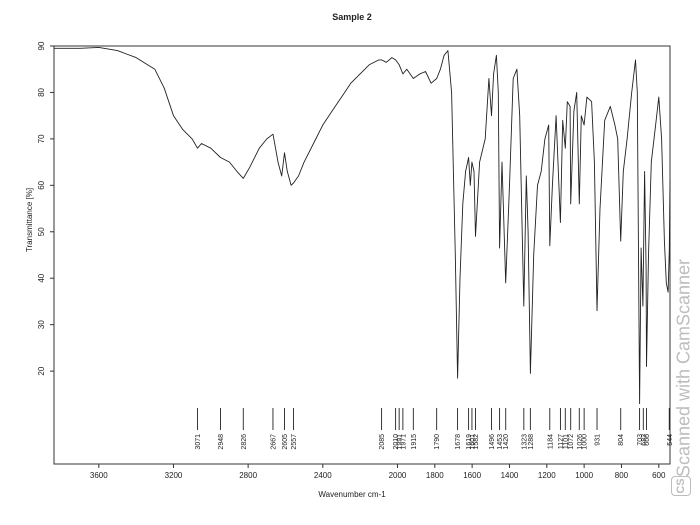 This screenshot has height=525, width=700. Describe the element at coordinates (400, 442) in the screenshot. I see `peak-label: 1991` at that location.